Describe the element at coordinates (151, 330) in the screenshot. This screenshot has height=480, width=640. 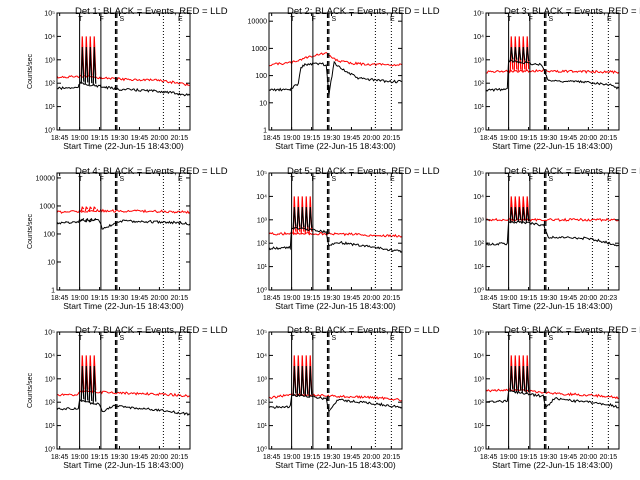
I see `panel-title: Det 7: BLACK = Events, RED = LLD` at that location.